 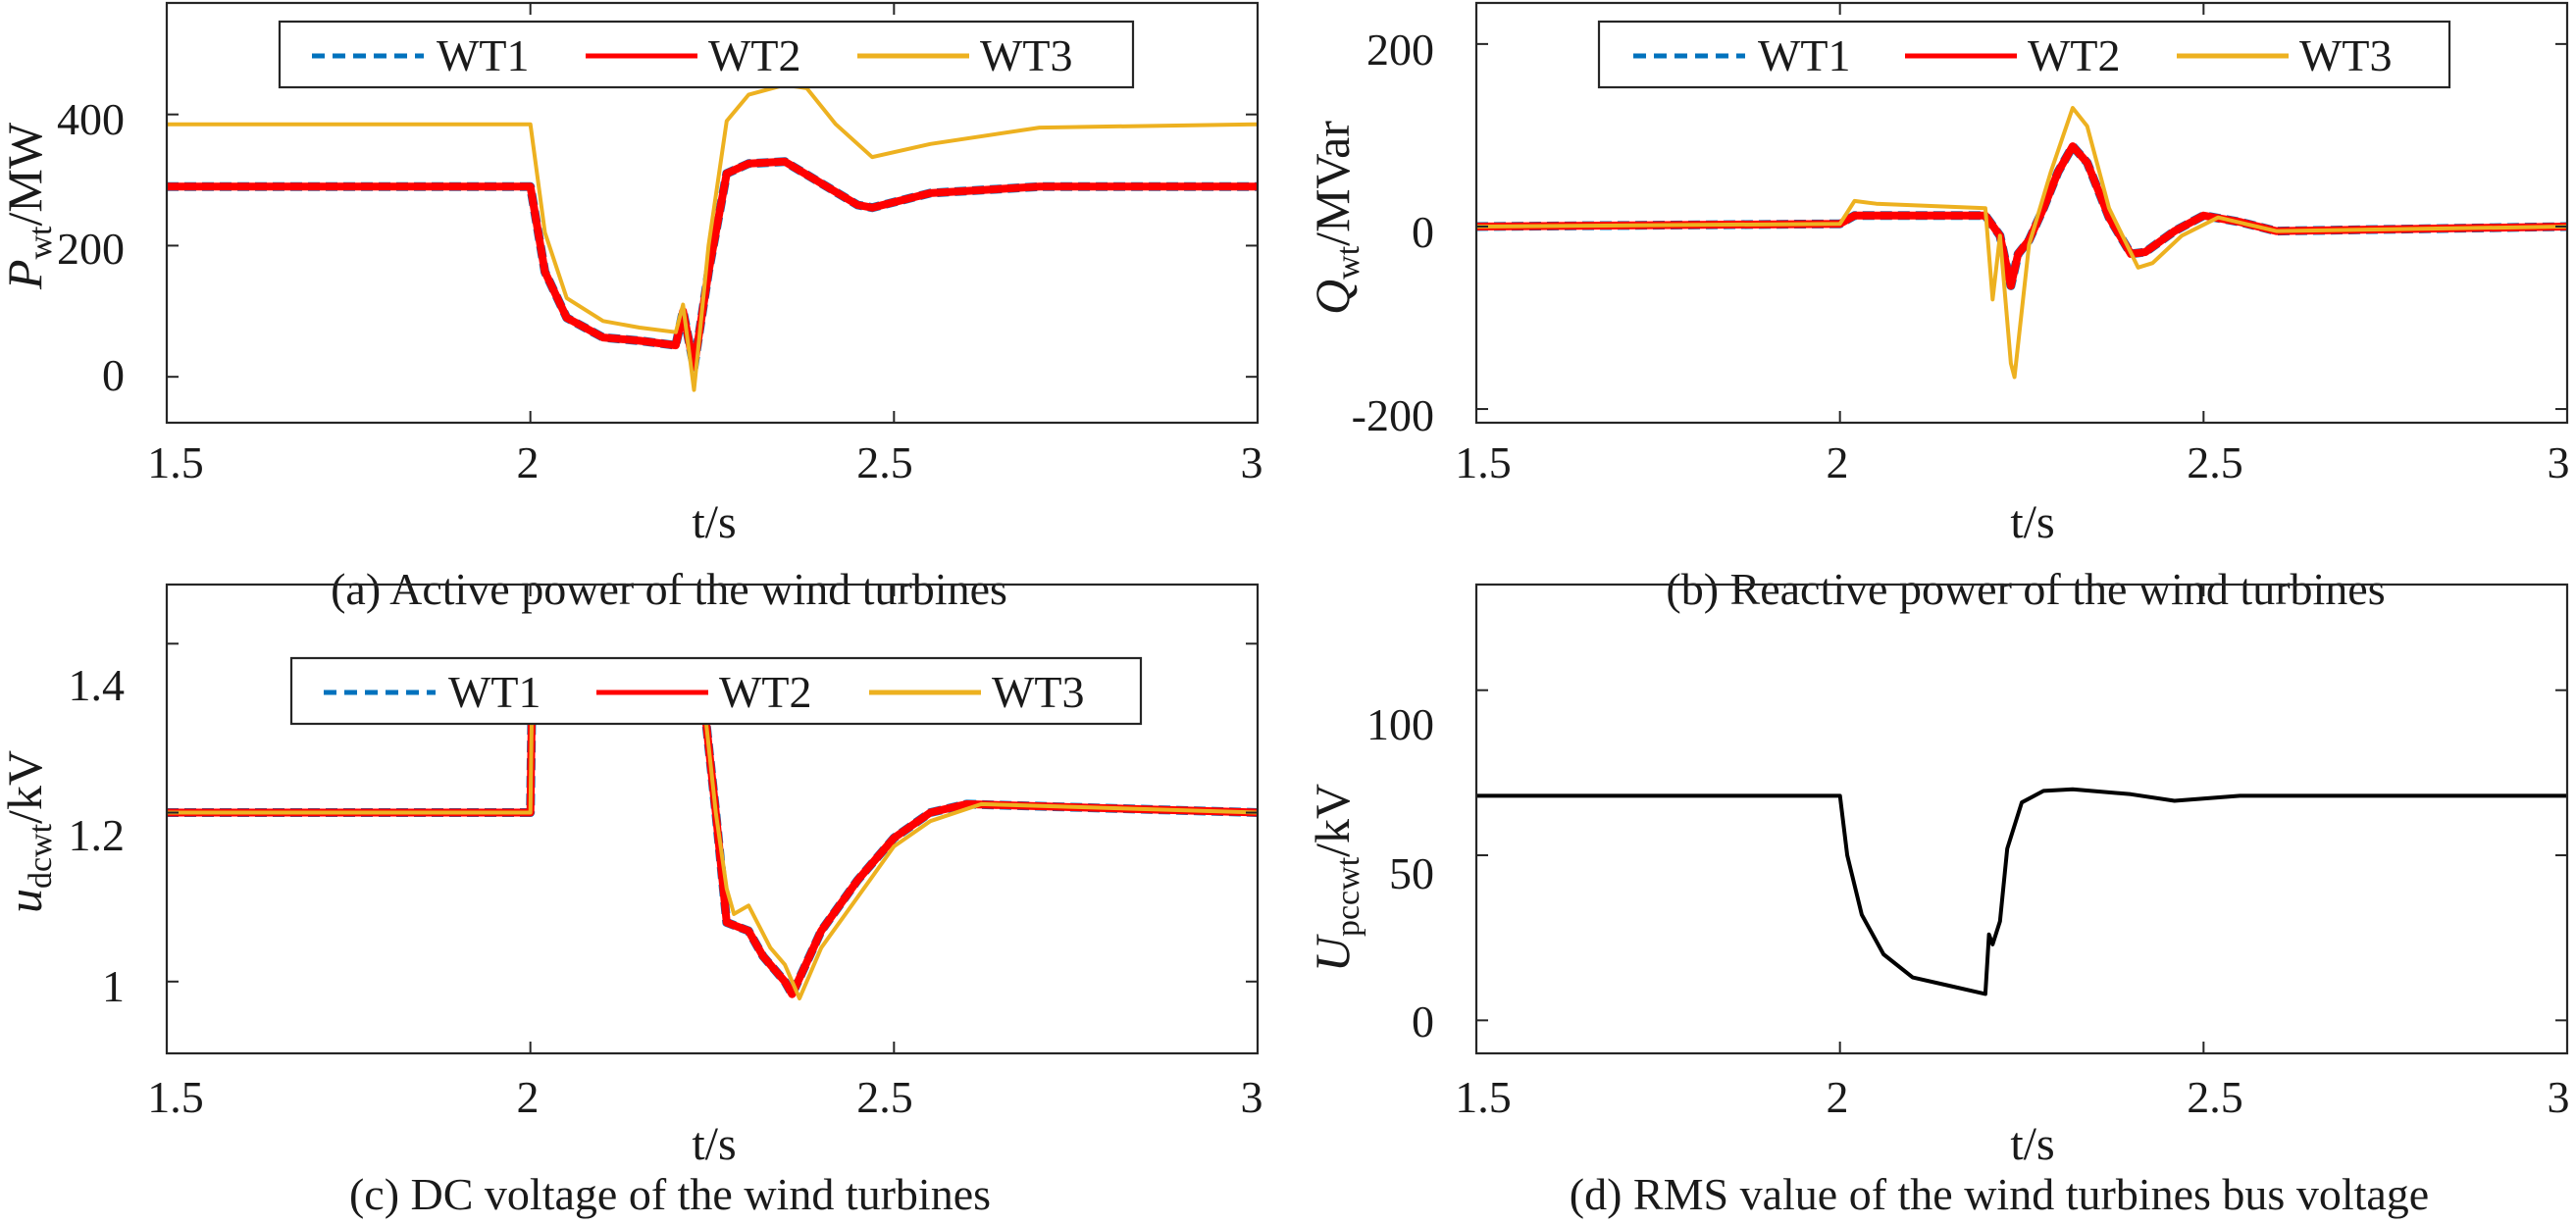 I want to click on y-tick-label: 50, so click(x=1411, y=873).